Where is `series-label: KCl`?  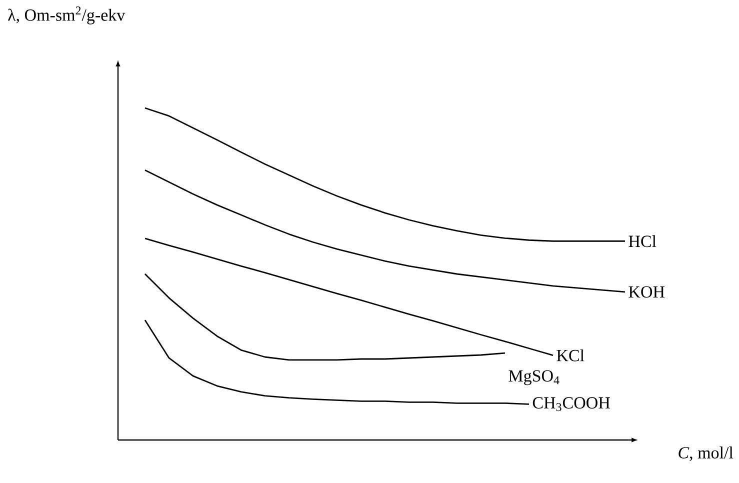 series-label: KCl is located at coordinates (570, 355).